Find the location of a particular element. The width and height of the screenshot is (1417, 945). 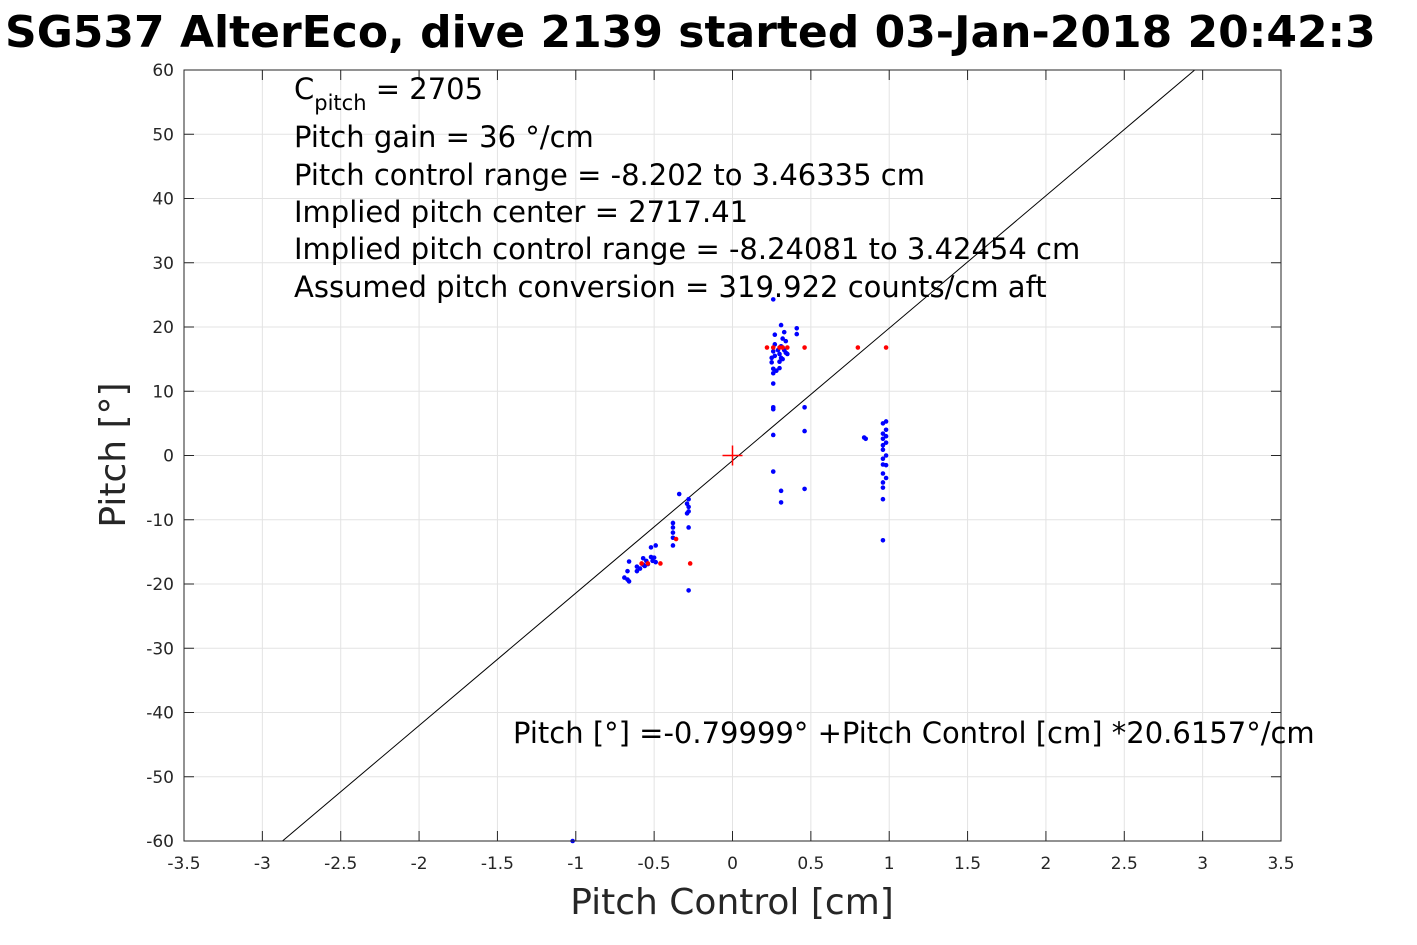

c-pitch-annotation: Cpitch = 2705 is located at coordinates (388, 93).